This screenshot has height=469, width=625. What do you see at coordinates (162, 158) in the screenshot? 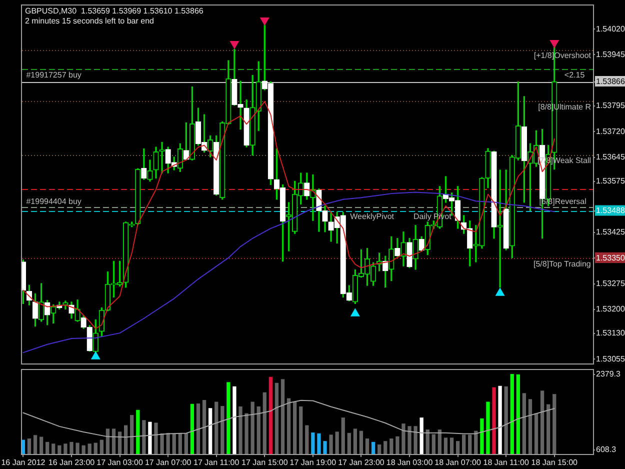
I see `candlestick` at bounding box center [162, 158].